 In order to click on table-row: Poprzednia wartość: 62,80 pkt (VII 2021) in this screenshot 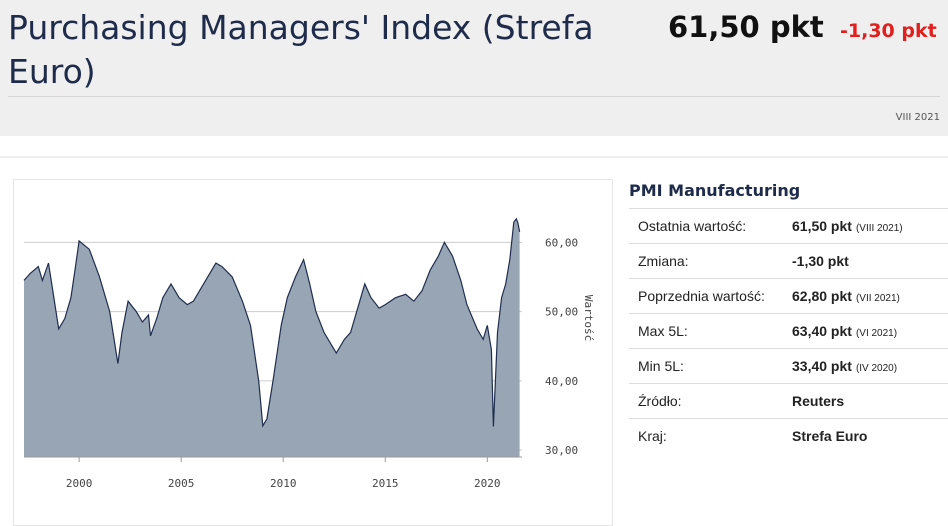, I will do `click(788, 295)`.